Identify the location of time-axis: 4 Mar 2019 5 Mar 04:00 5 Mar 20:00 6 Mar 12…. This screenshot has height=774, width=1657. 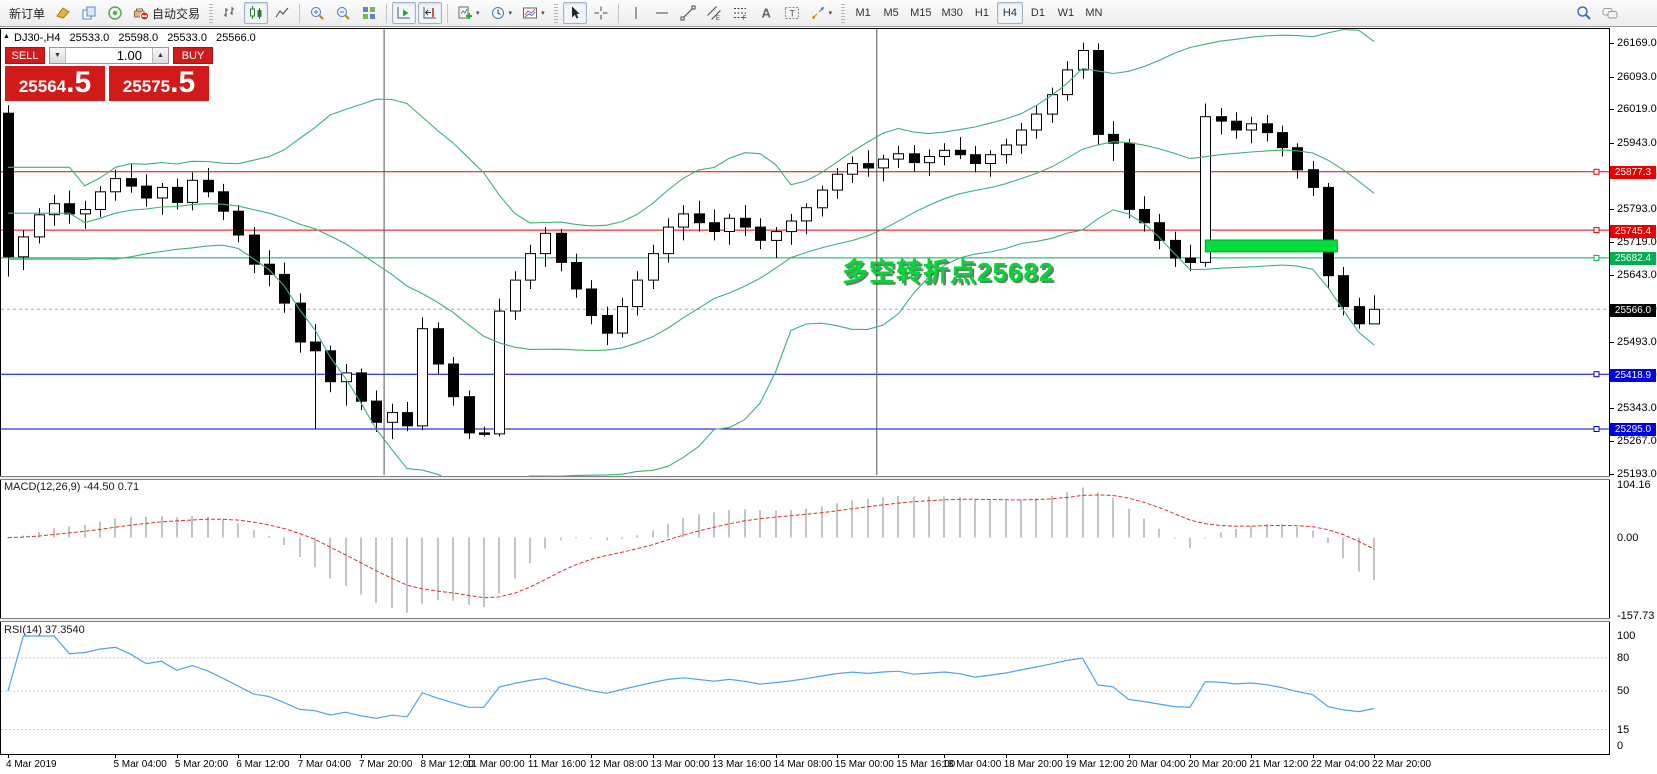
(828, 764).